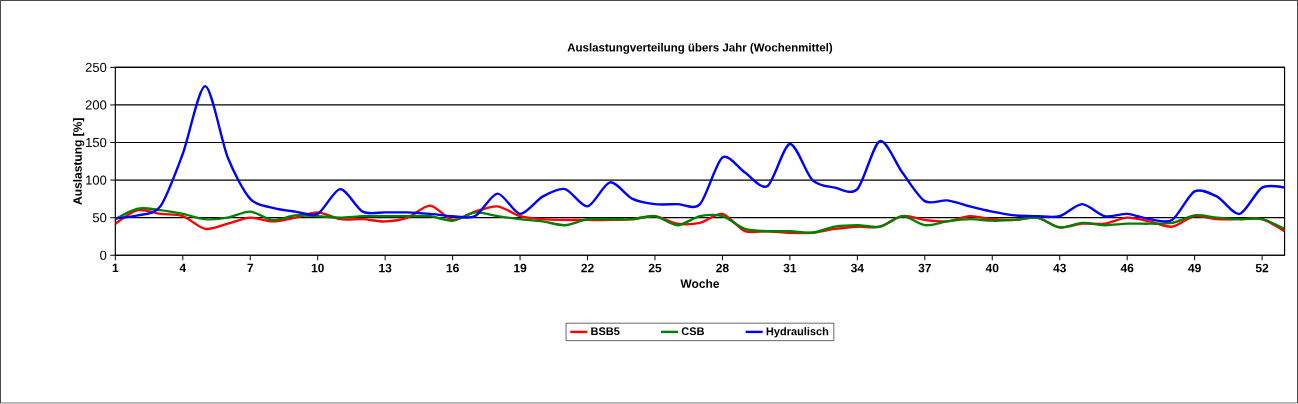 The image size is (1298, 404). I want to click on x-tick-label: 22, so click(587, 268).